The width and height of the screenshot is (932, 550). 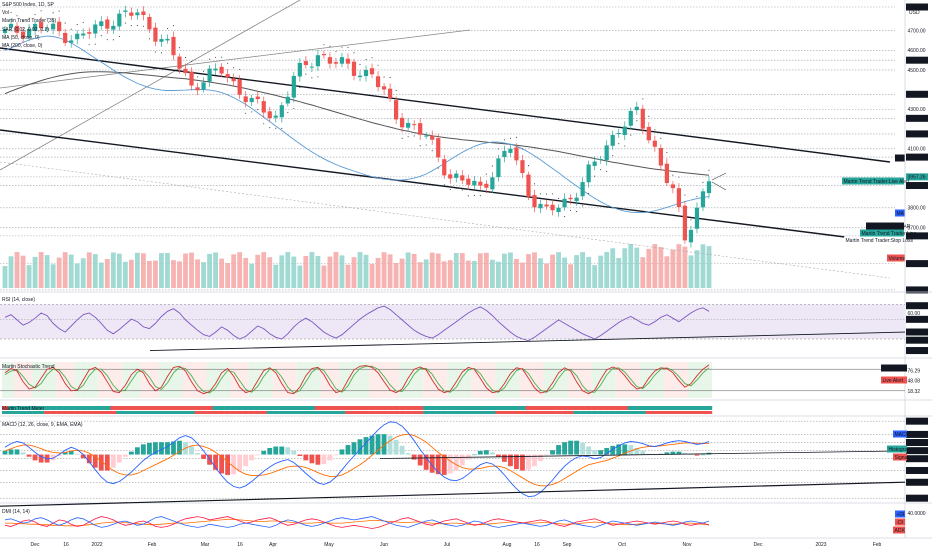 I want to click on rsi-axis-label: 28.63, so click(x=914, y=341).